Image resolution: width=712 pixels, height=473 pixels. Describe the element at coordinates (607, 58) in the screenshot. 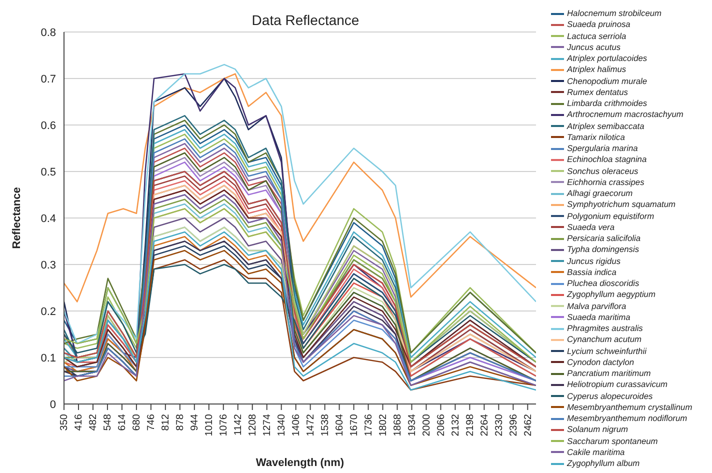

I see `legend-label: Atriplex portulacoides` at that location.